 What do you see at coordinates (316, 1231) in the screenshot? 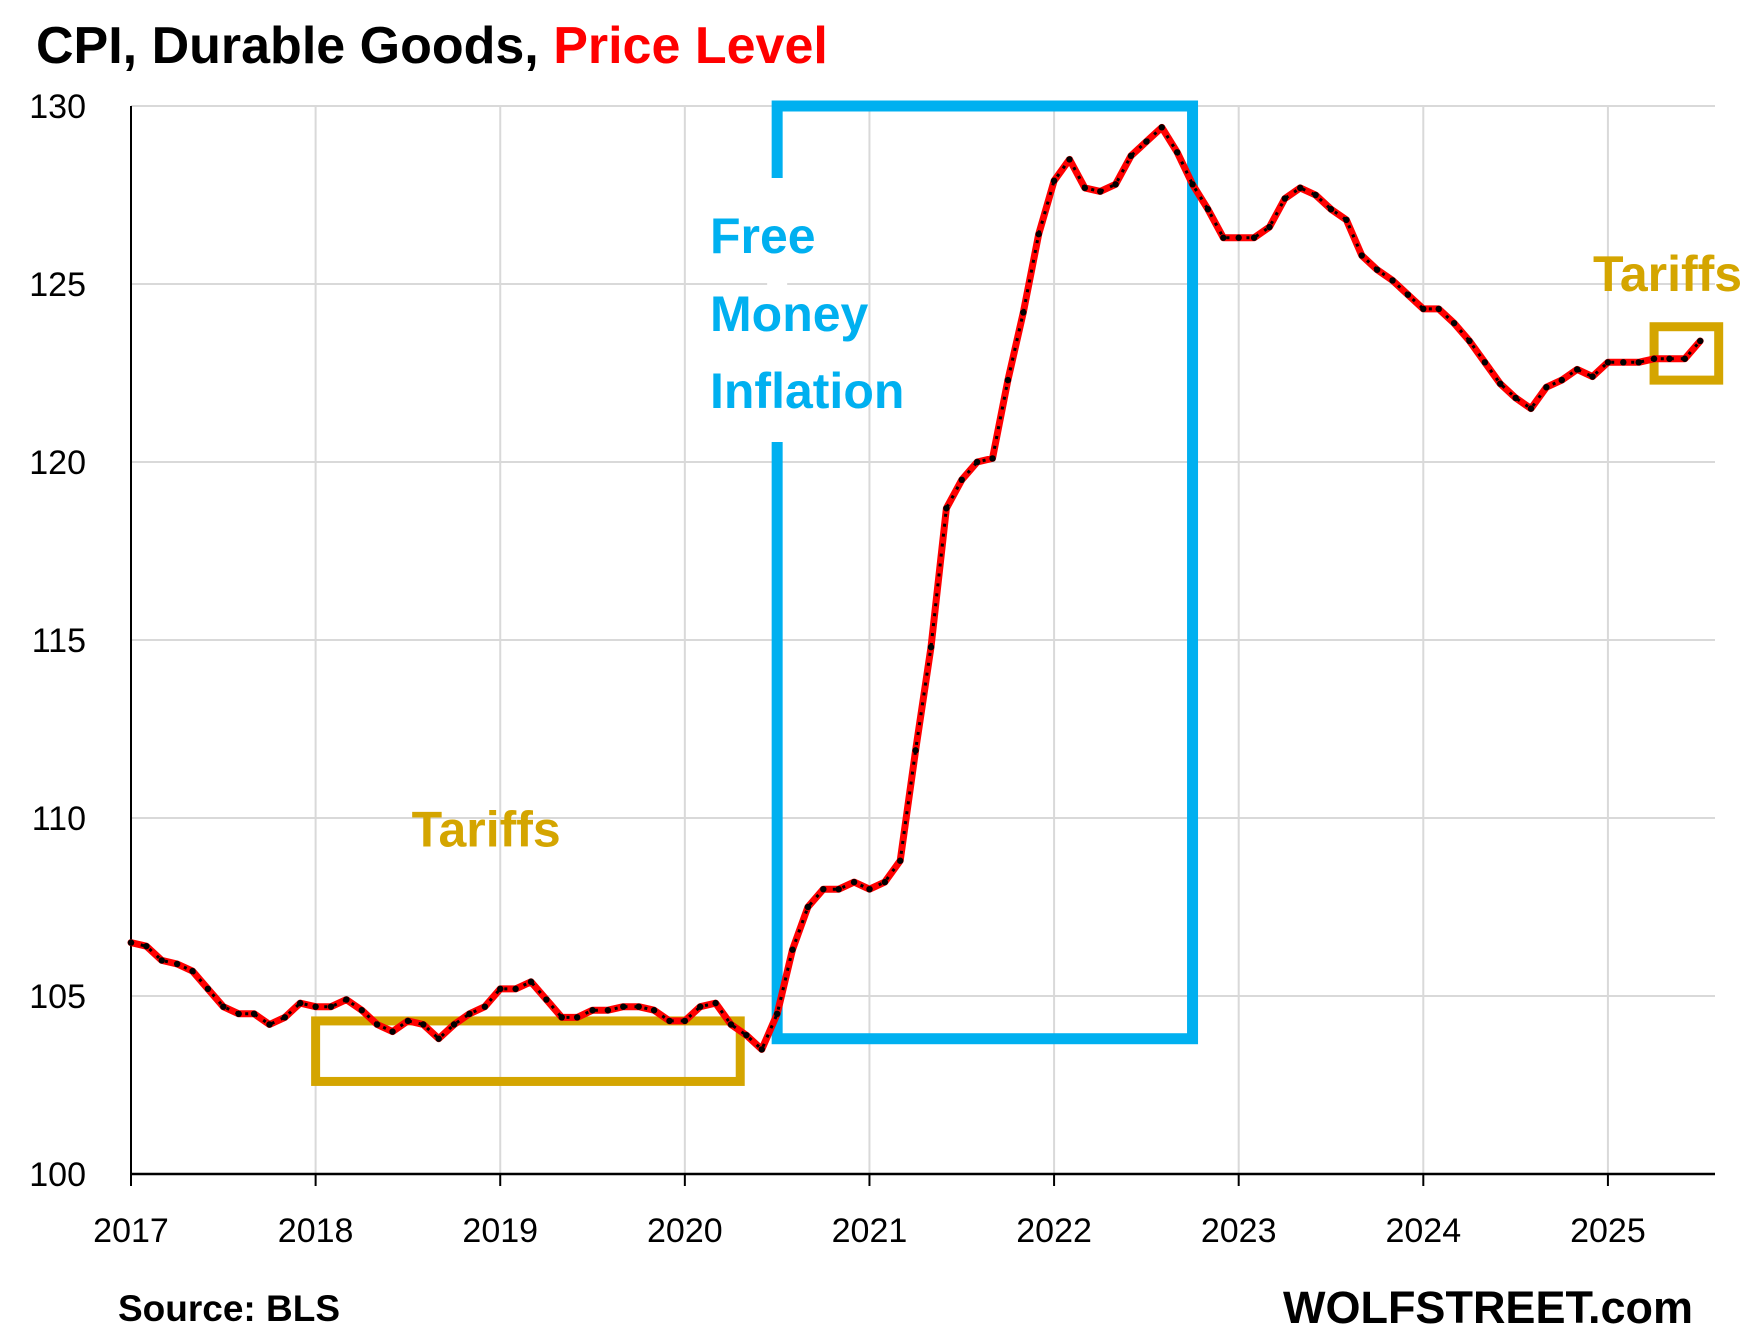
I see `x-tick-label: 2018` at bounding box center [316, 1231].